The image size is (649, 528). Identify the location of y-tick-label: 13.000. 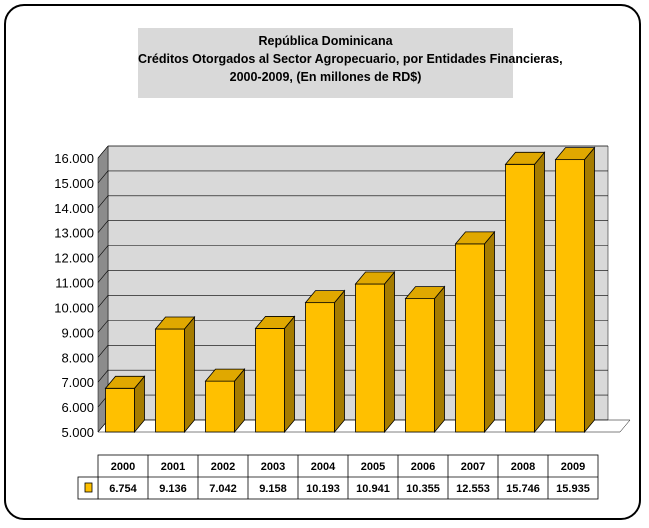
(74, 233).